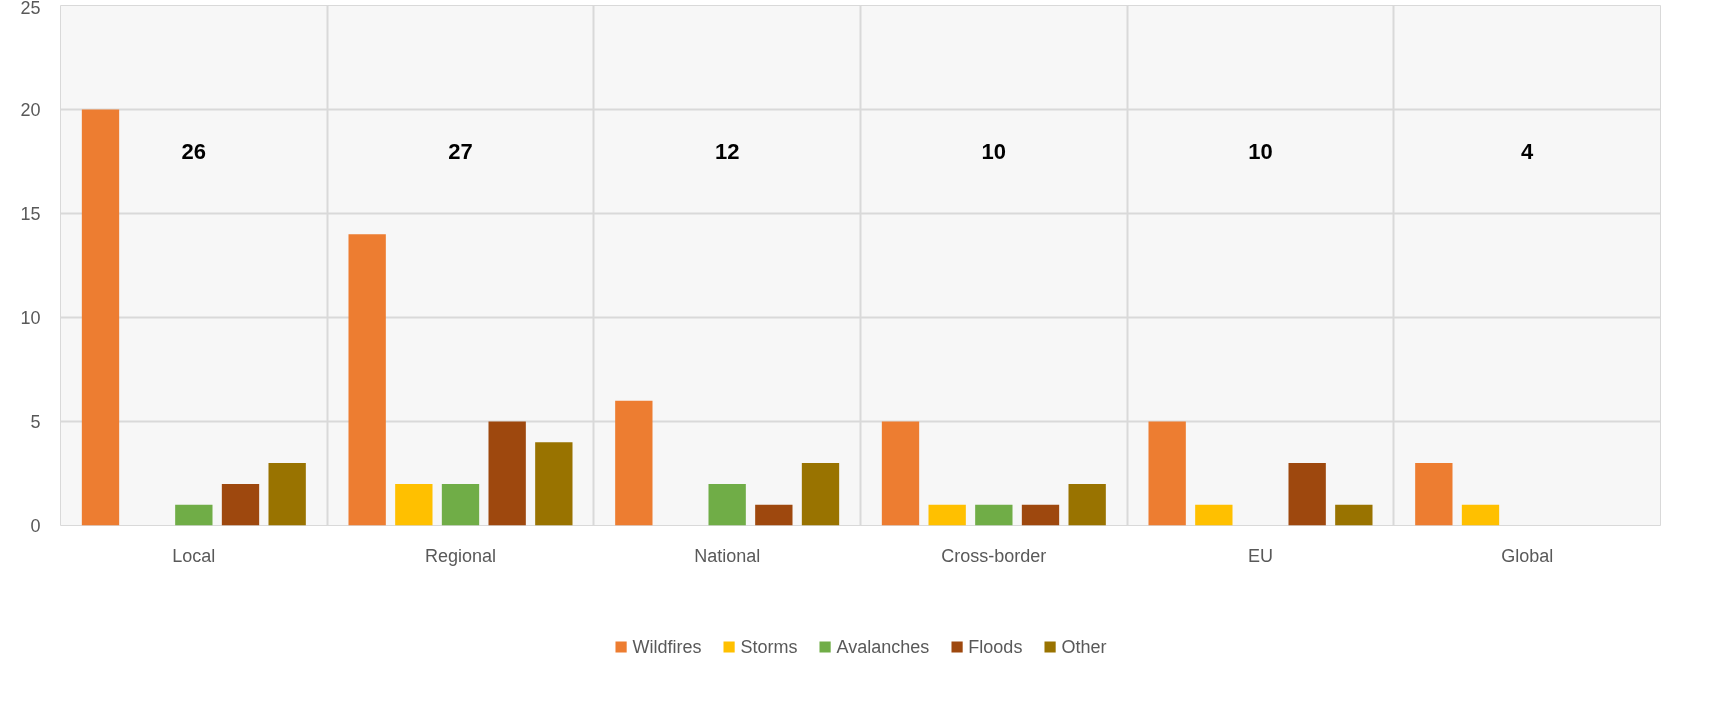 The image size is (1713, 713). I want to click on x-tick-label: EU, so click(1261, 555).